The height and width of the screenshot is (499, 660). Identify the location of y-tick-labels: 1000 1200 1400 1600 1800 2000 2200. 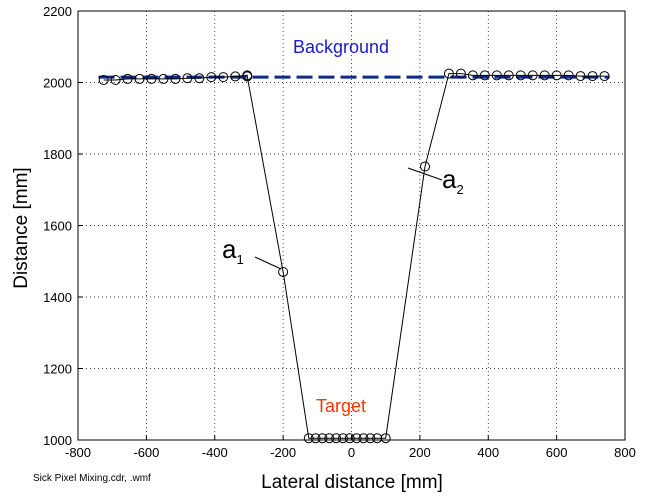
(63, 226).